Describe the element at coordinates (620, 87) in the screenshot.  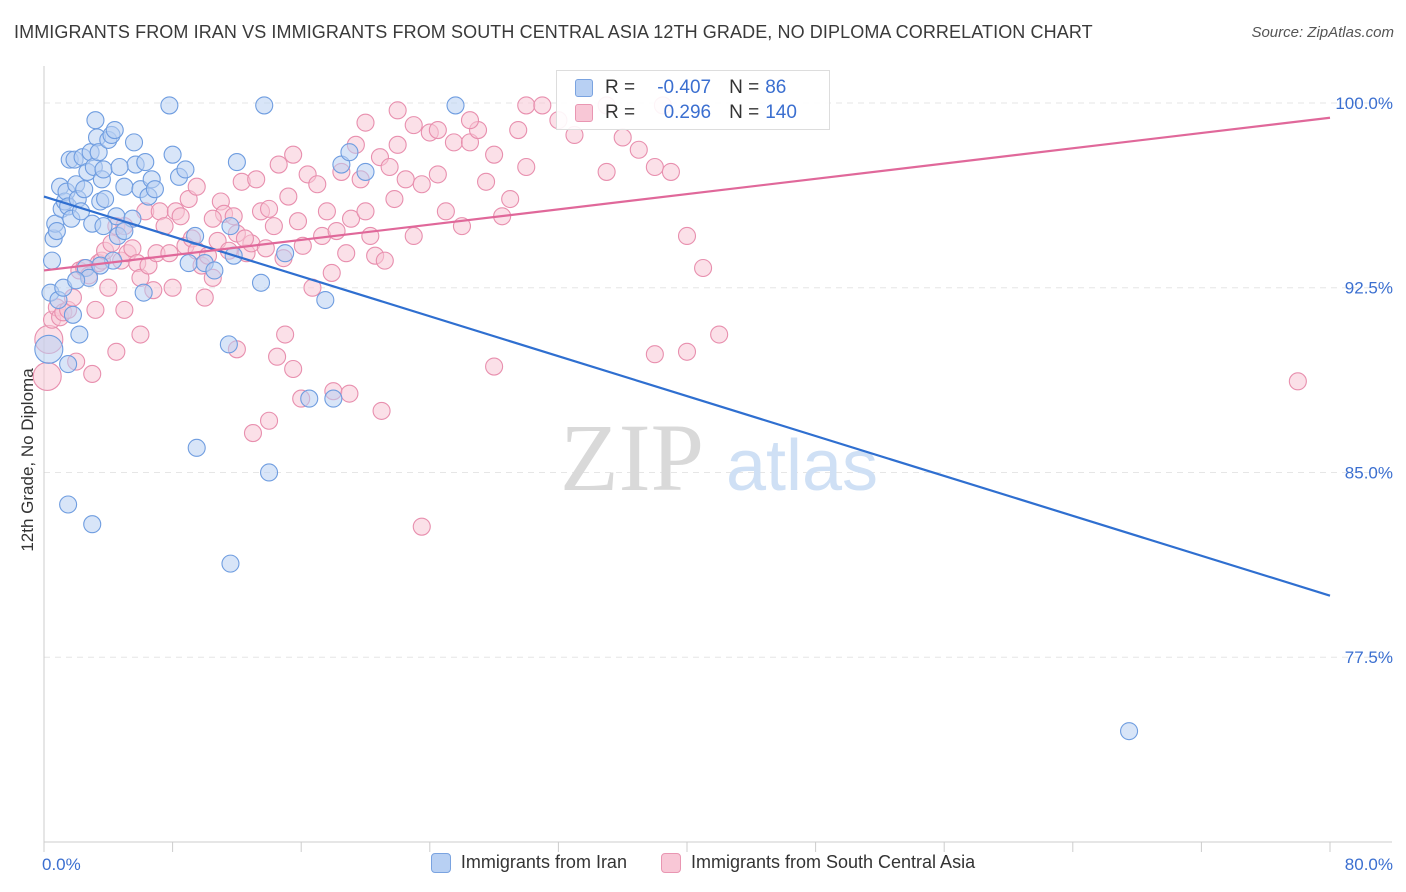
I see `legend-r-label: R =` at that location.